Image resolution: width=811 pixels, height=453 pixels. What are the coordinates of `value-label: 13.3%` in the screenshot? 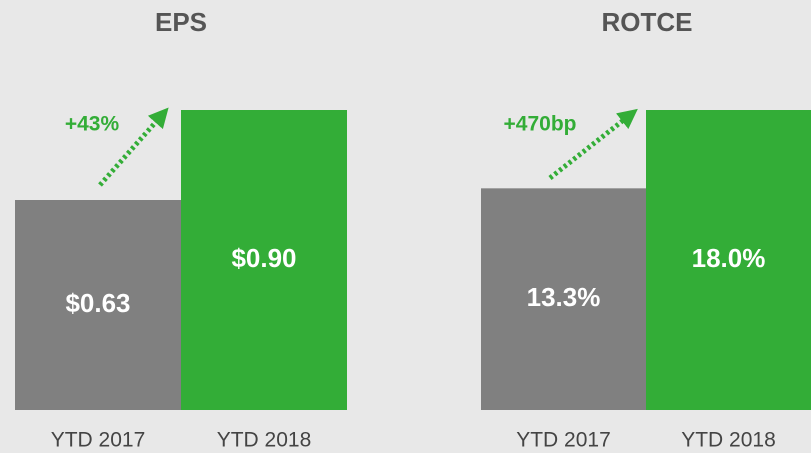 It's located at (564, 297).